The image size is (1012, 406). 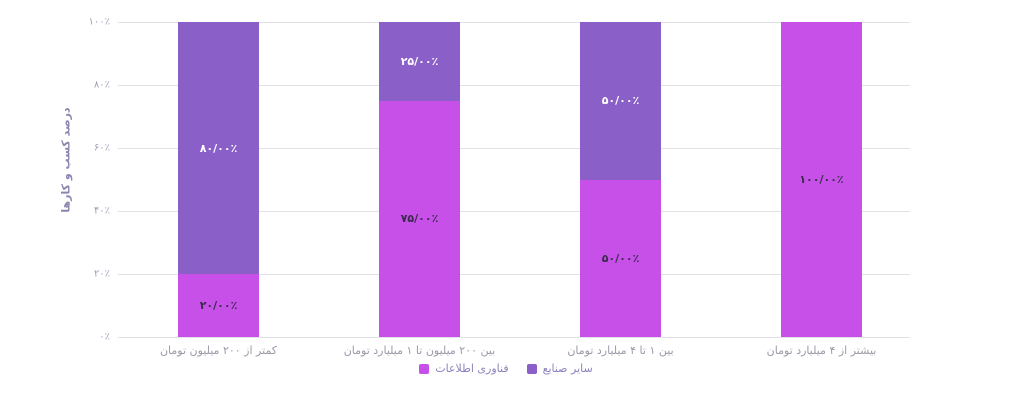 I want to click on y-tick-label: ۱۰۰٪, so click(x=99, y=22).